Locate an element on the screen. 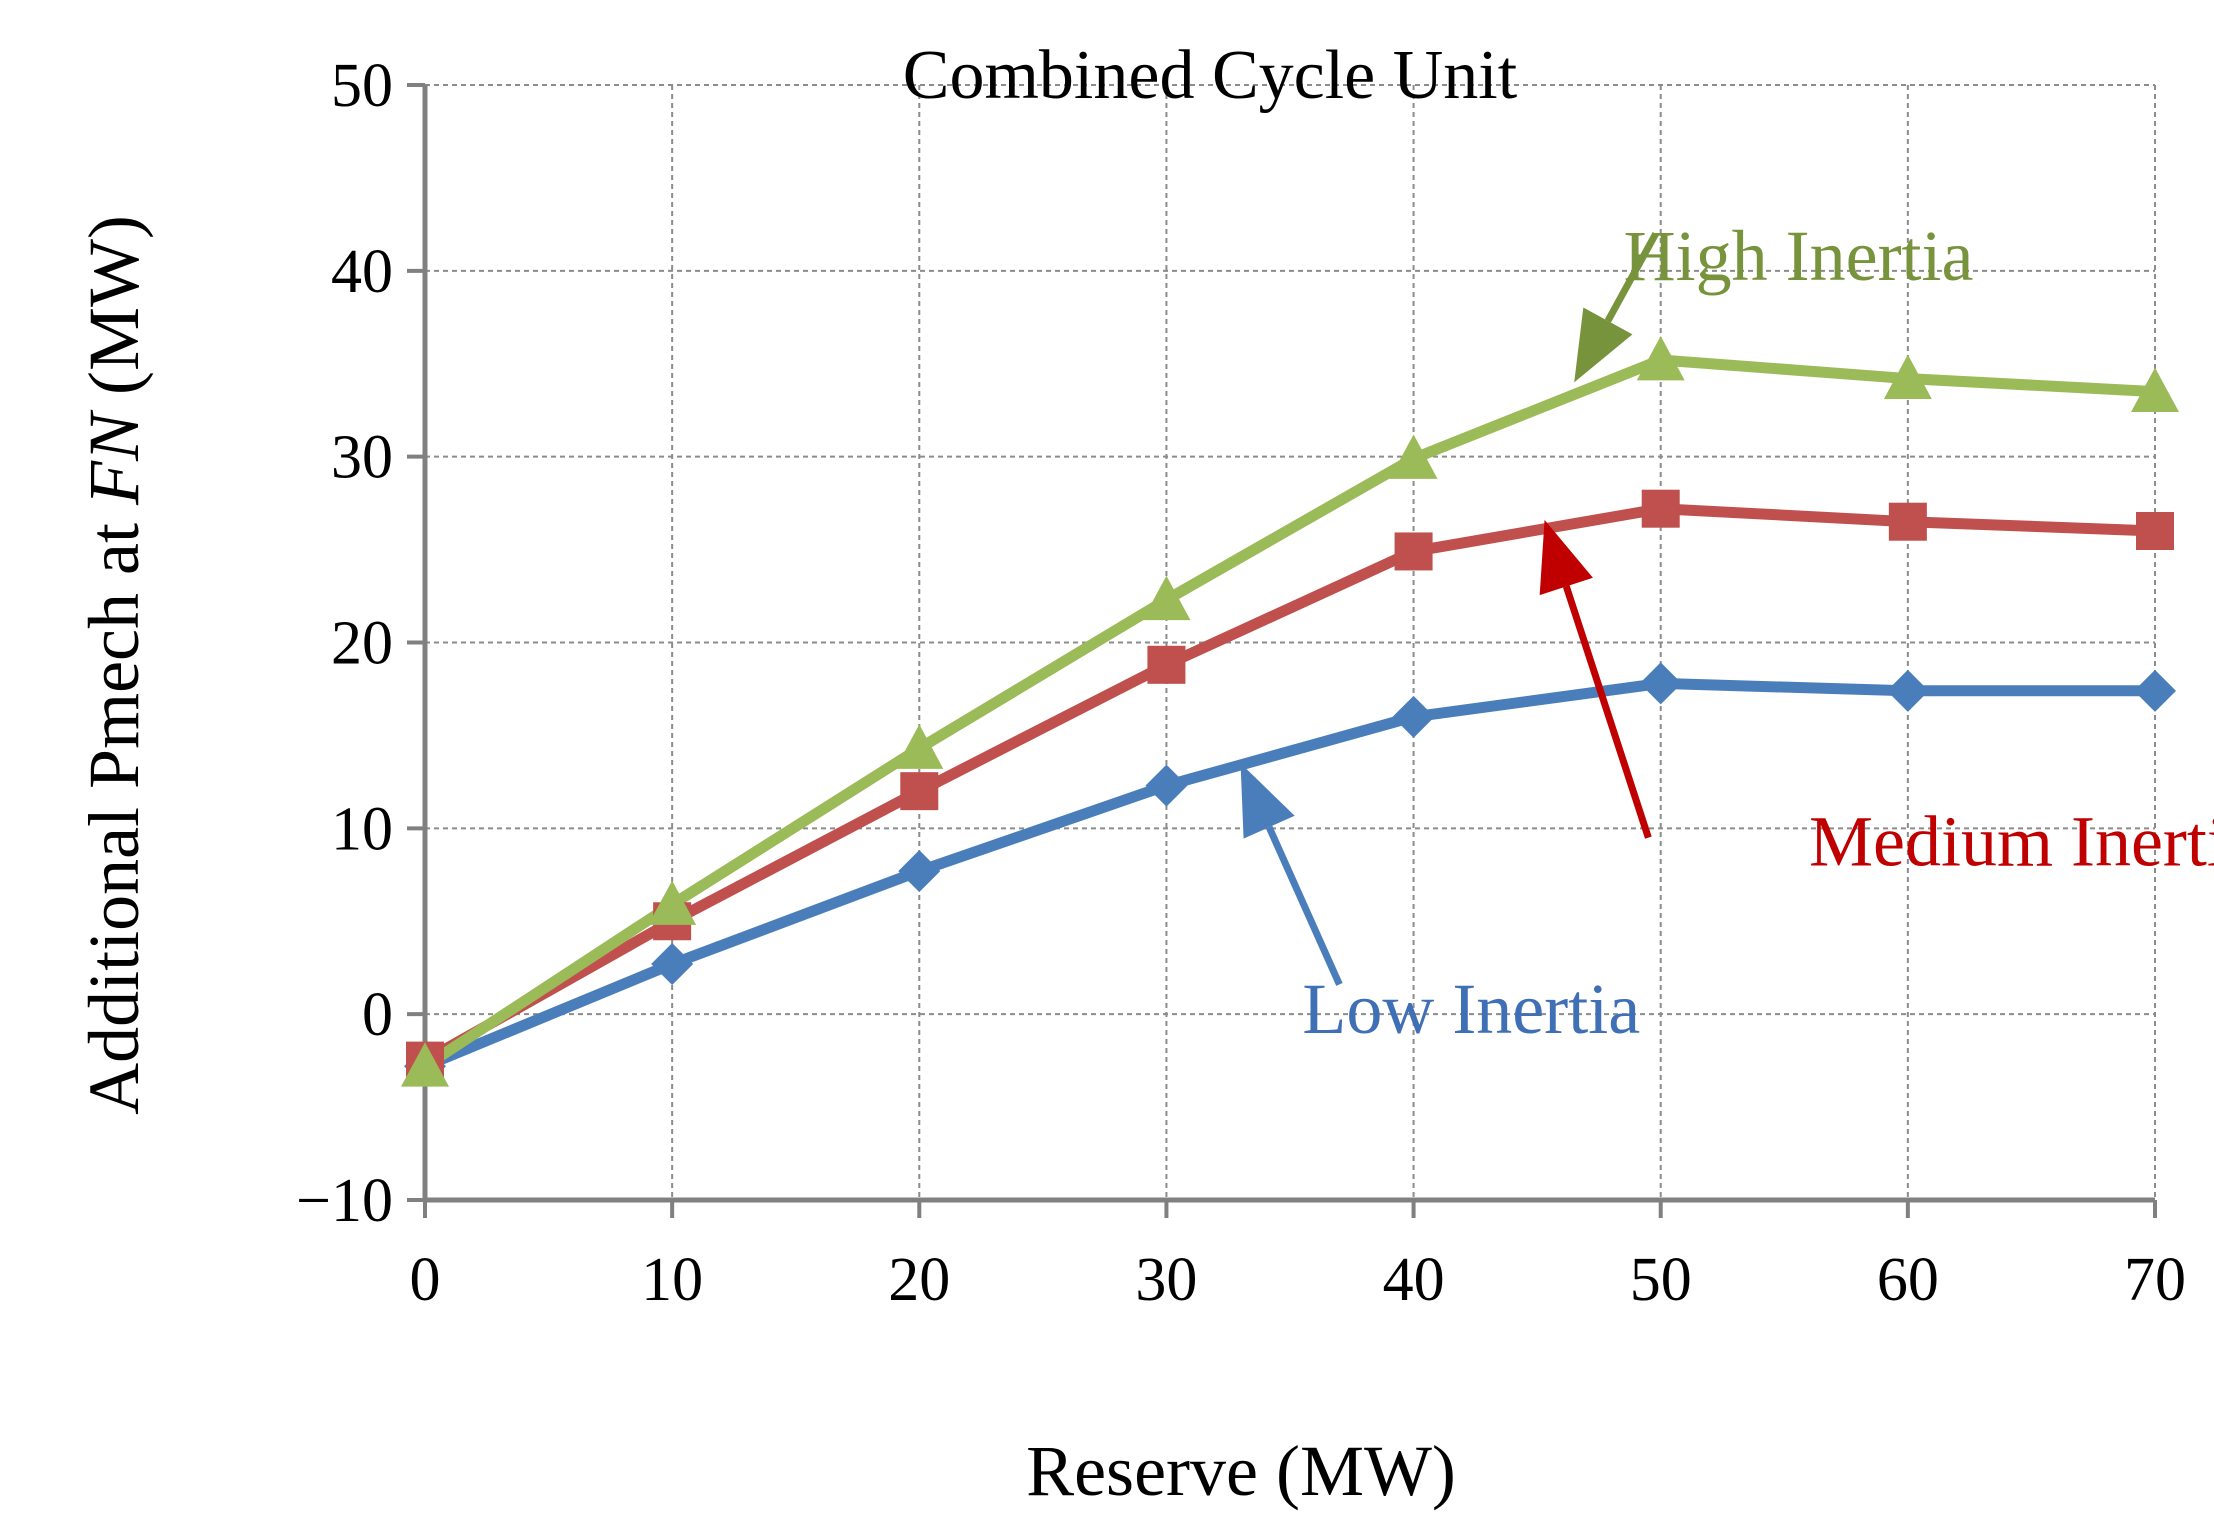 The height and width of the screenshot is (1535, 2214). arrow-high is located at coordinates (1616, 307).